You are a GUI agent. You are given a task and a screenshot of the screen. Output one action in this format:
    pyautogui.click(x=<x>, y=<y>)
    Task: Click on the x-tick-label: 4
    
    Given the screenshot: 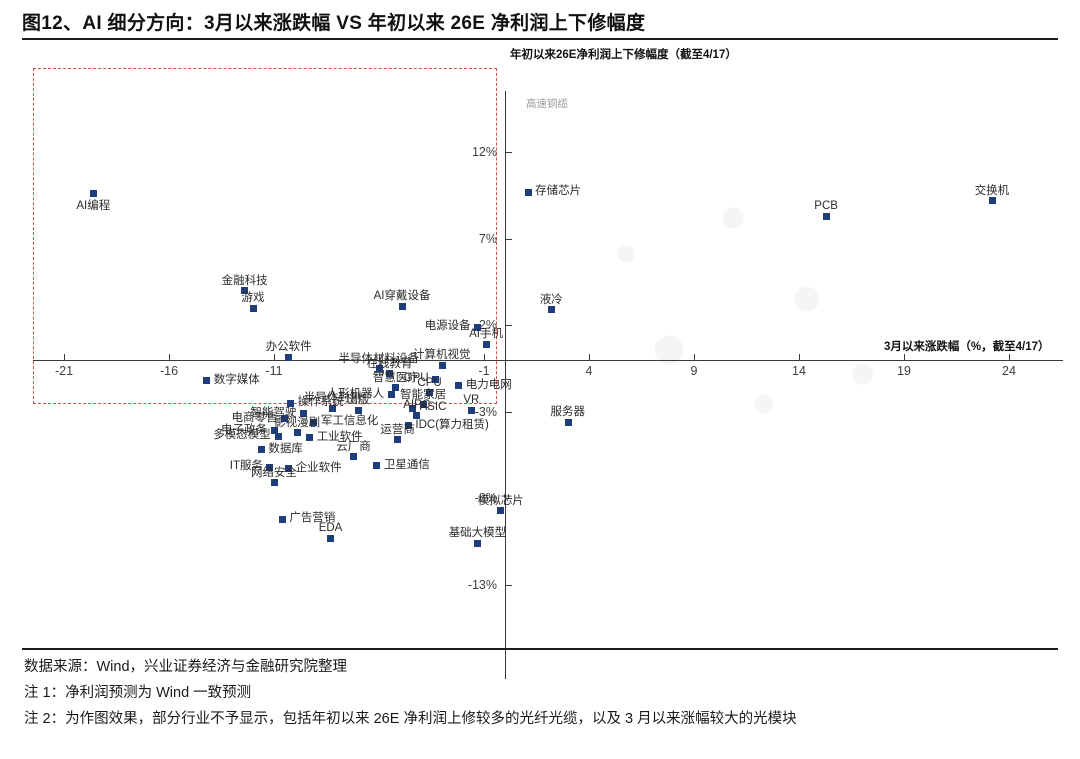 What is the action you would take?
    pyautogui.click(x=589, y=371)
    